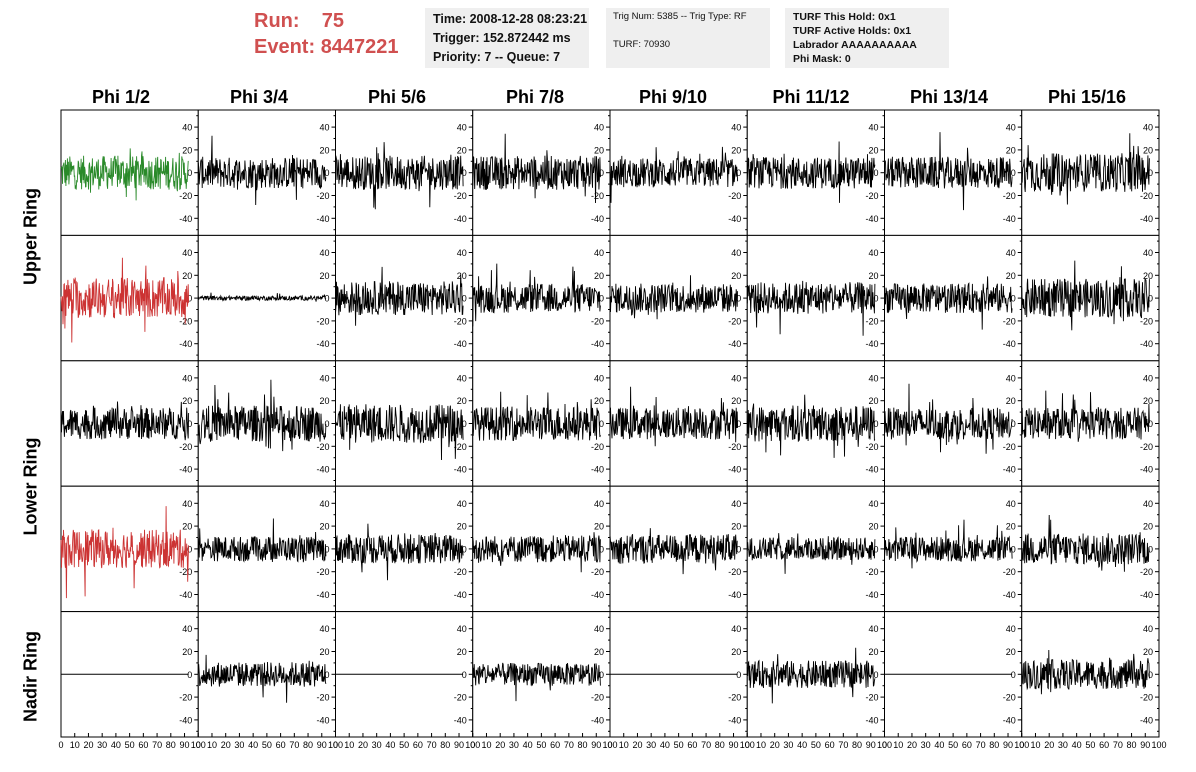 The image size is (1196, 772). I want to click on x-tick-label: 90, so click(1145, 745).